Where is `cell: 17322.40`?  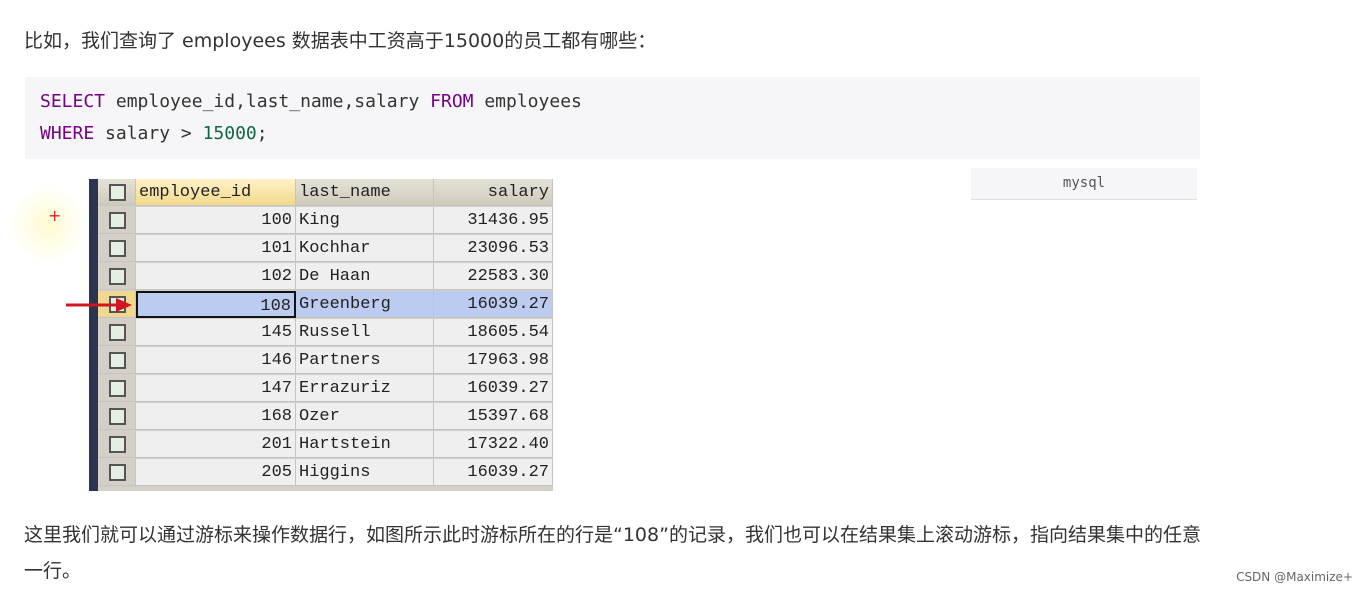
cell: 17322.40 is located at coordinates (493, 444).